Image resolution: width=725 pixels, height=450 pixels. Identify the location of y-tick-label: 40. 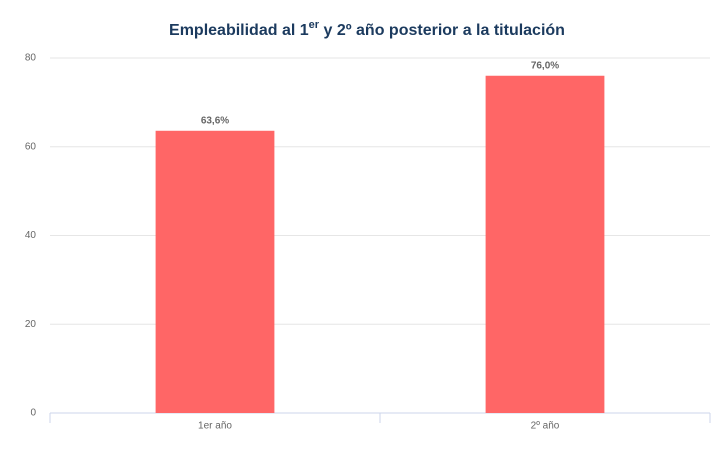
(31, 235).